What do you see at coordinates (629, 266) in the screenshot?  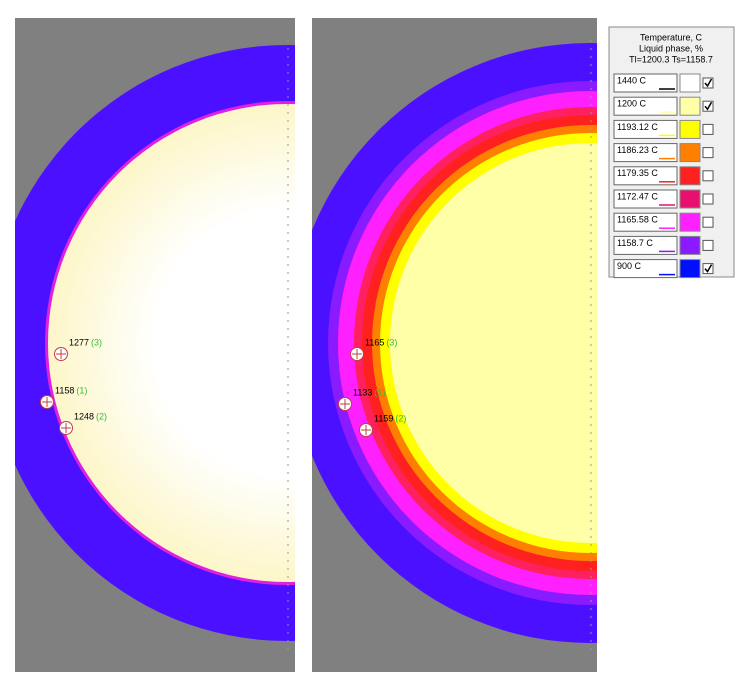 I see `legend-label: 900 C` at bounding box center [629, 266].